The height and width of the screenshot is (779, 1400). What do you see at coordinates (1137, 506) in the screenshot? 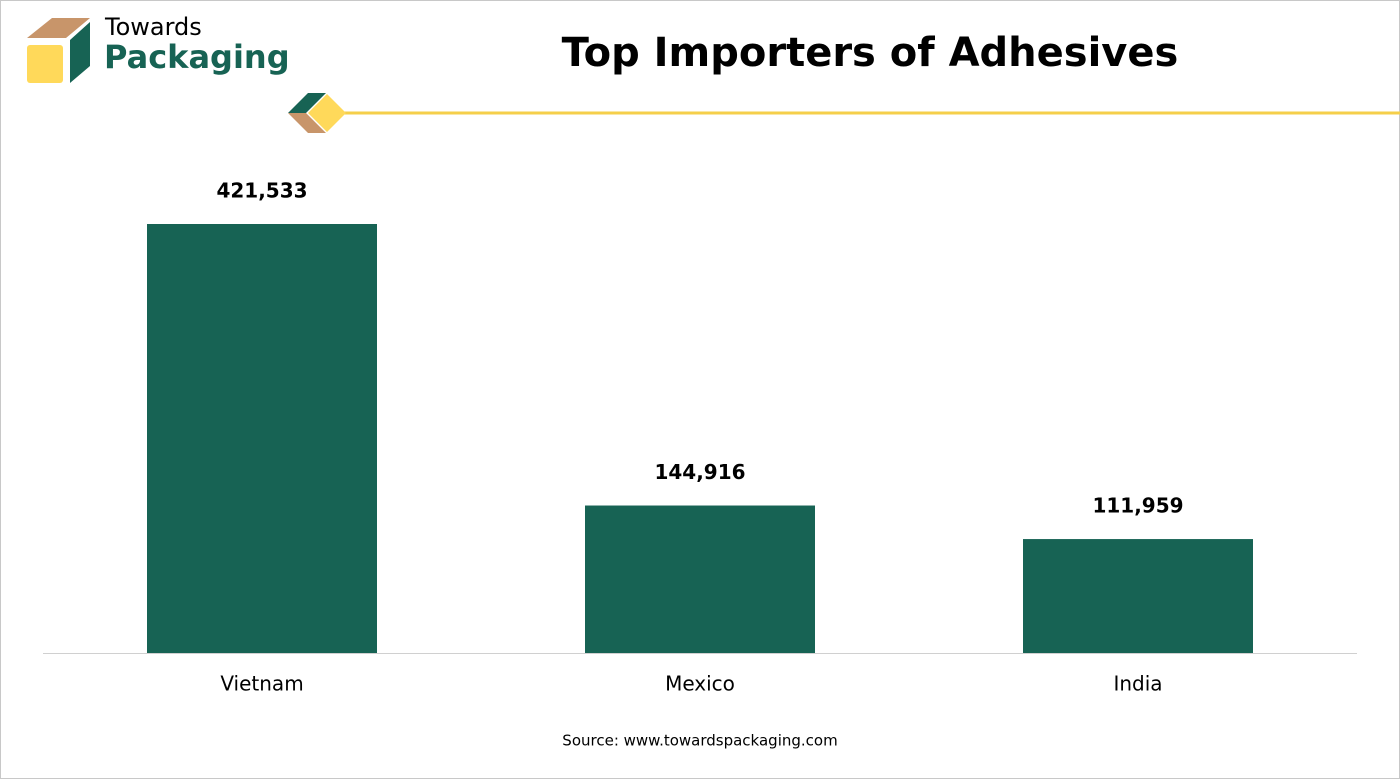
I see `value-label: 111,959` at bounding box center [1137, 506].